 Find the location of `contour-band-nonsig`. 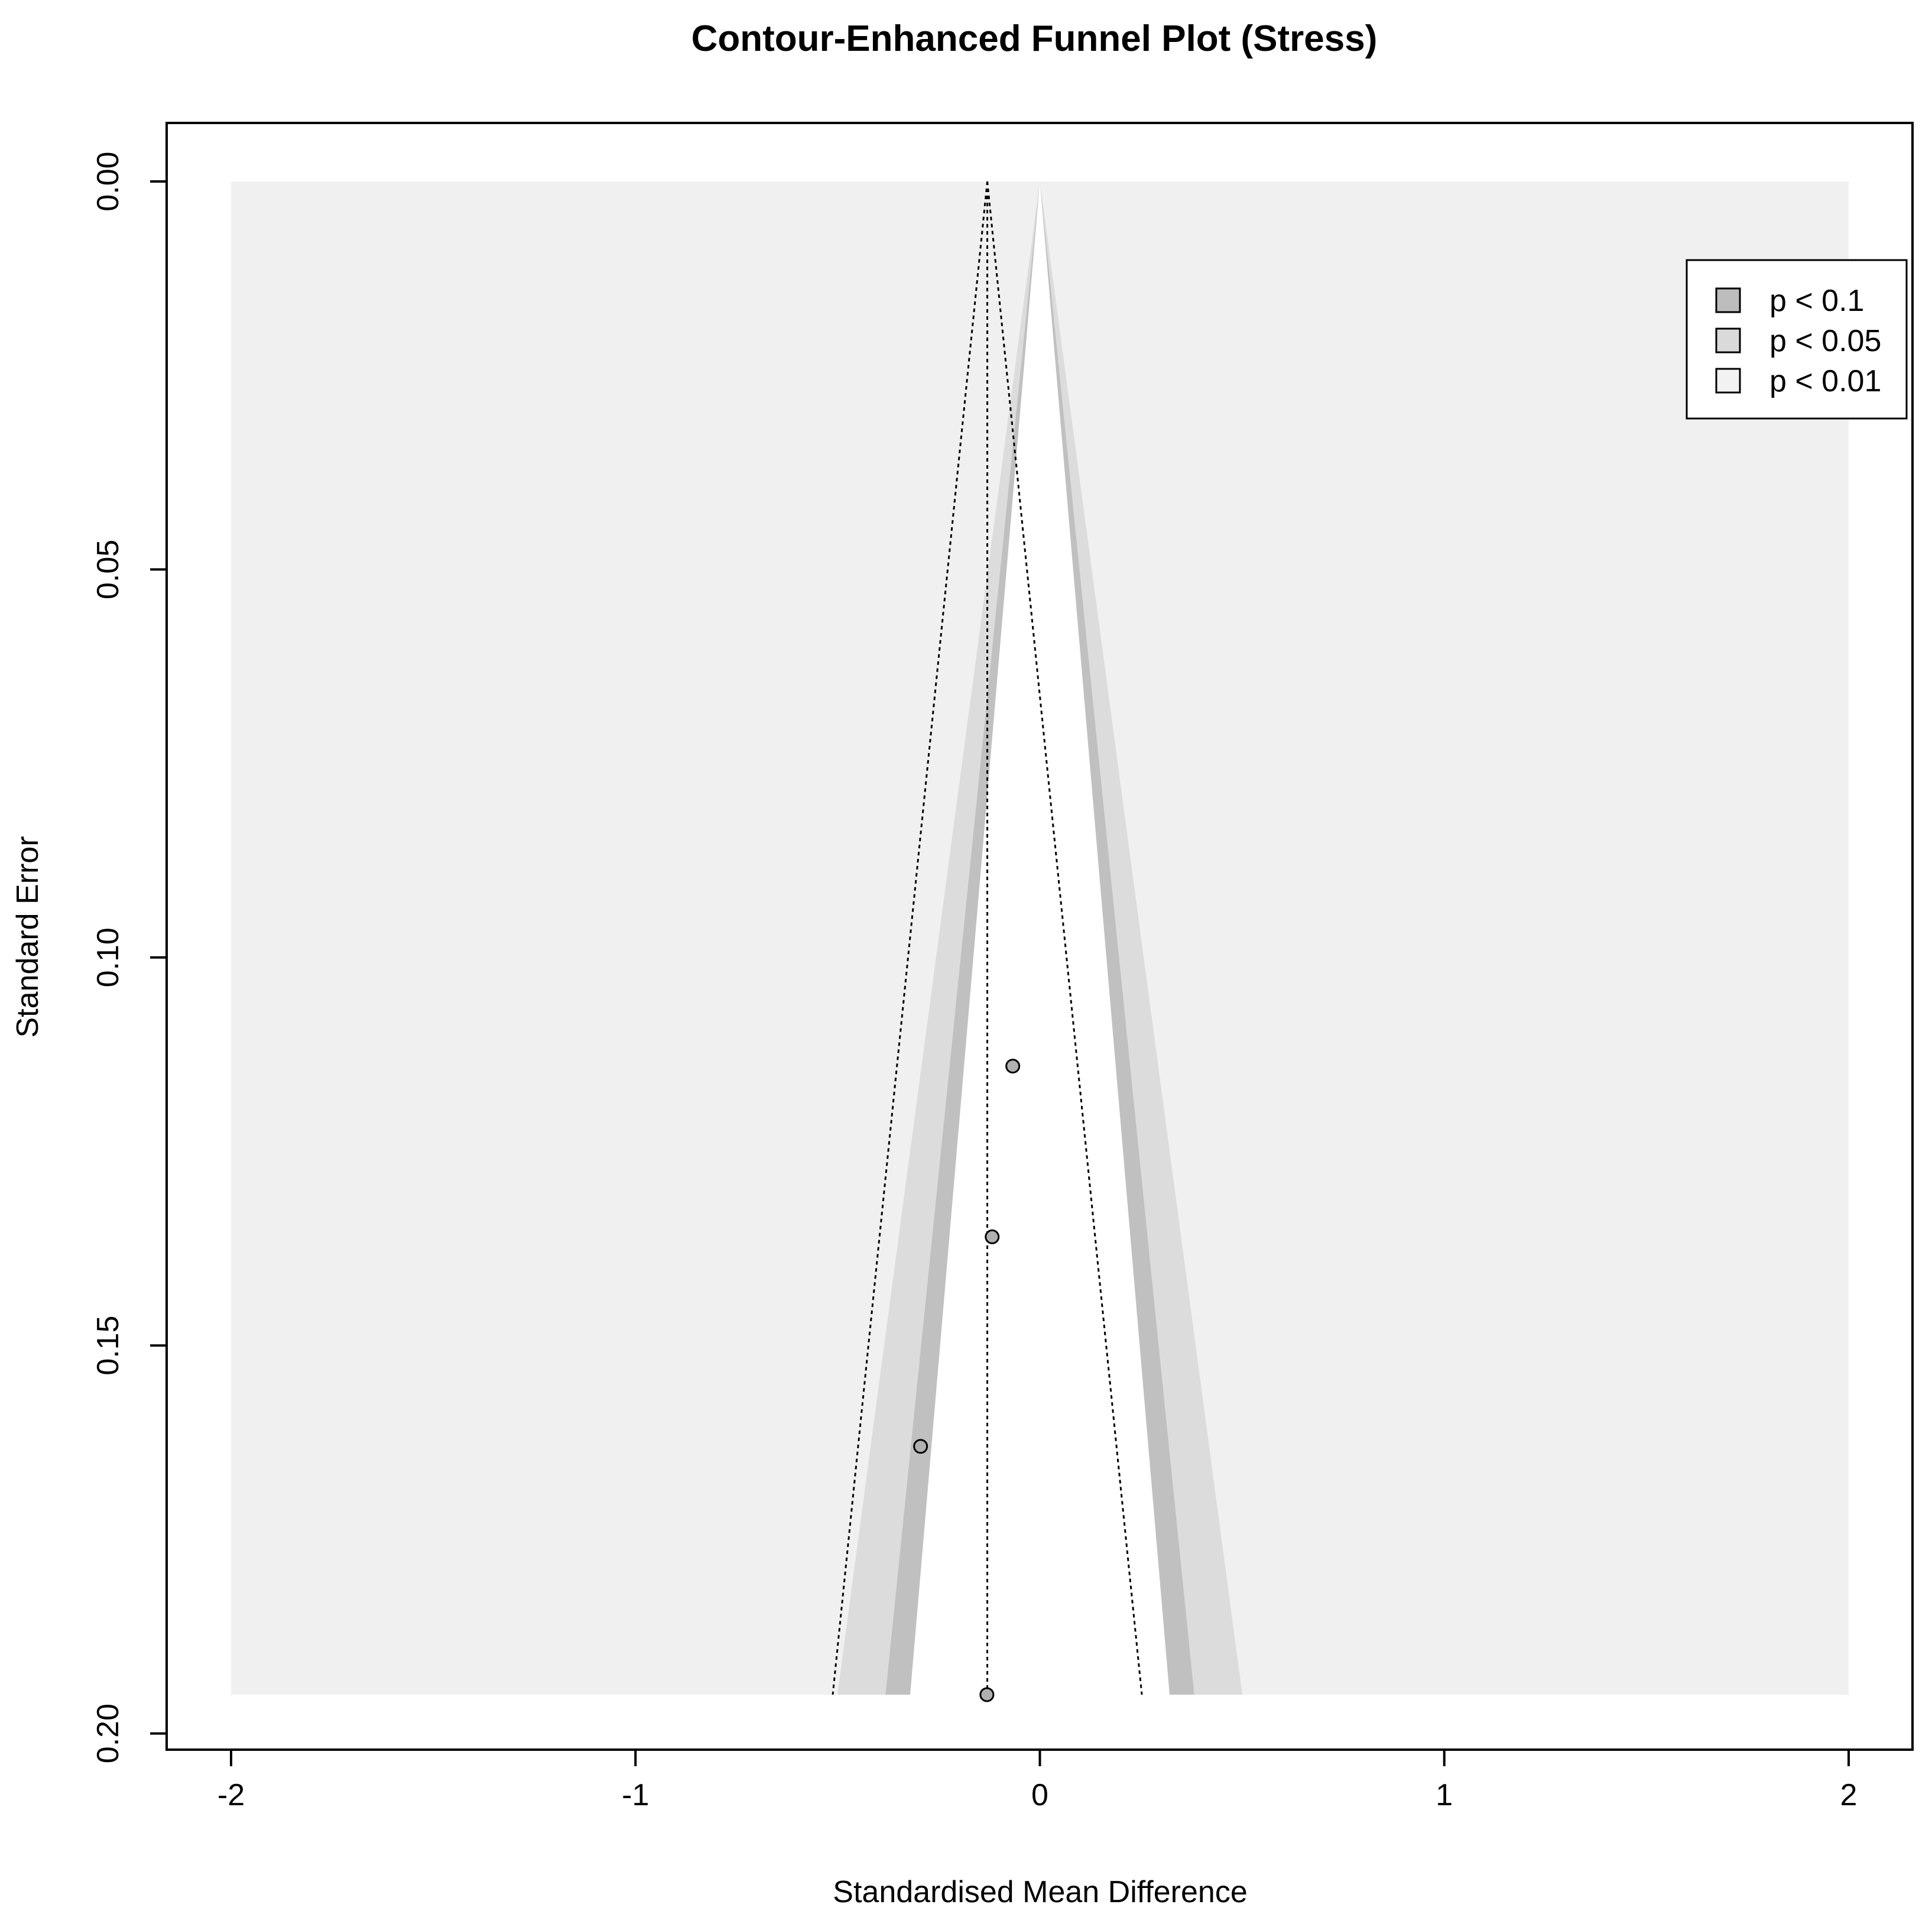

contour-band-nonsig is located at coordinates (1040, 938).